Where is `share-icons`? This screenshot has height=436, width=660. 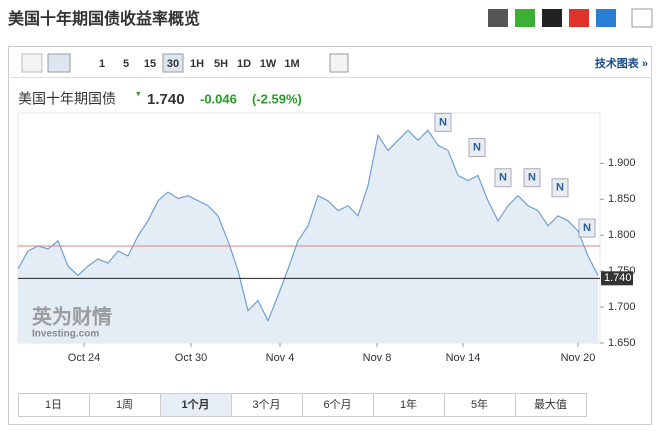
share-icons is located at coordinates (570, 18).